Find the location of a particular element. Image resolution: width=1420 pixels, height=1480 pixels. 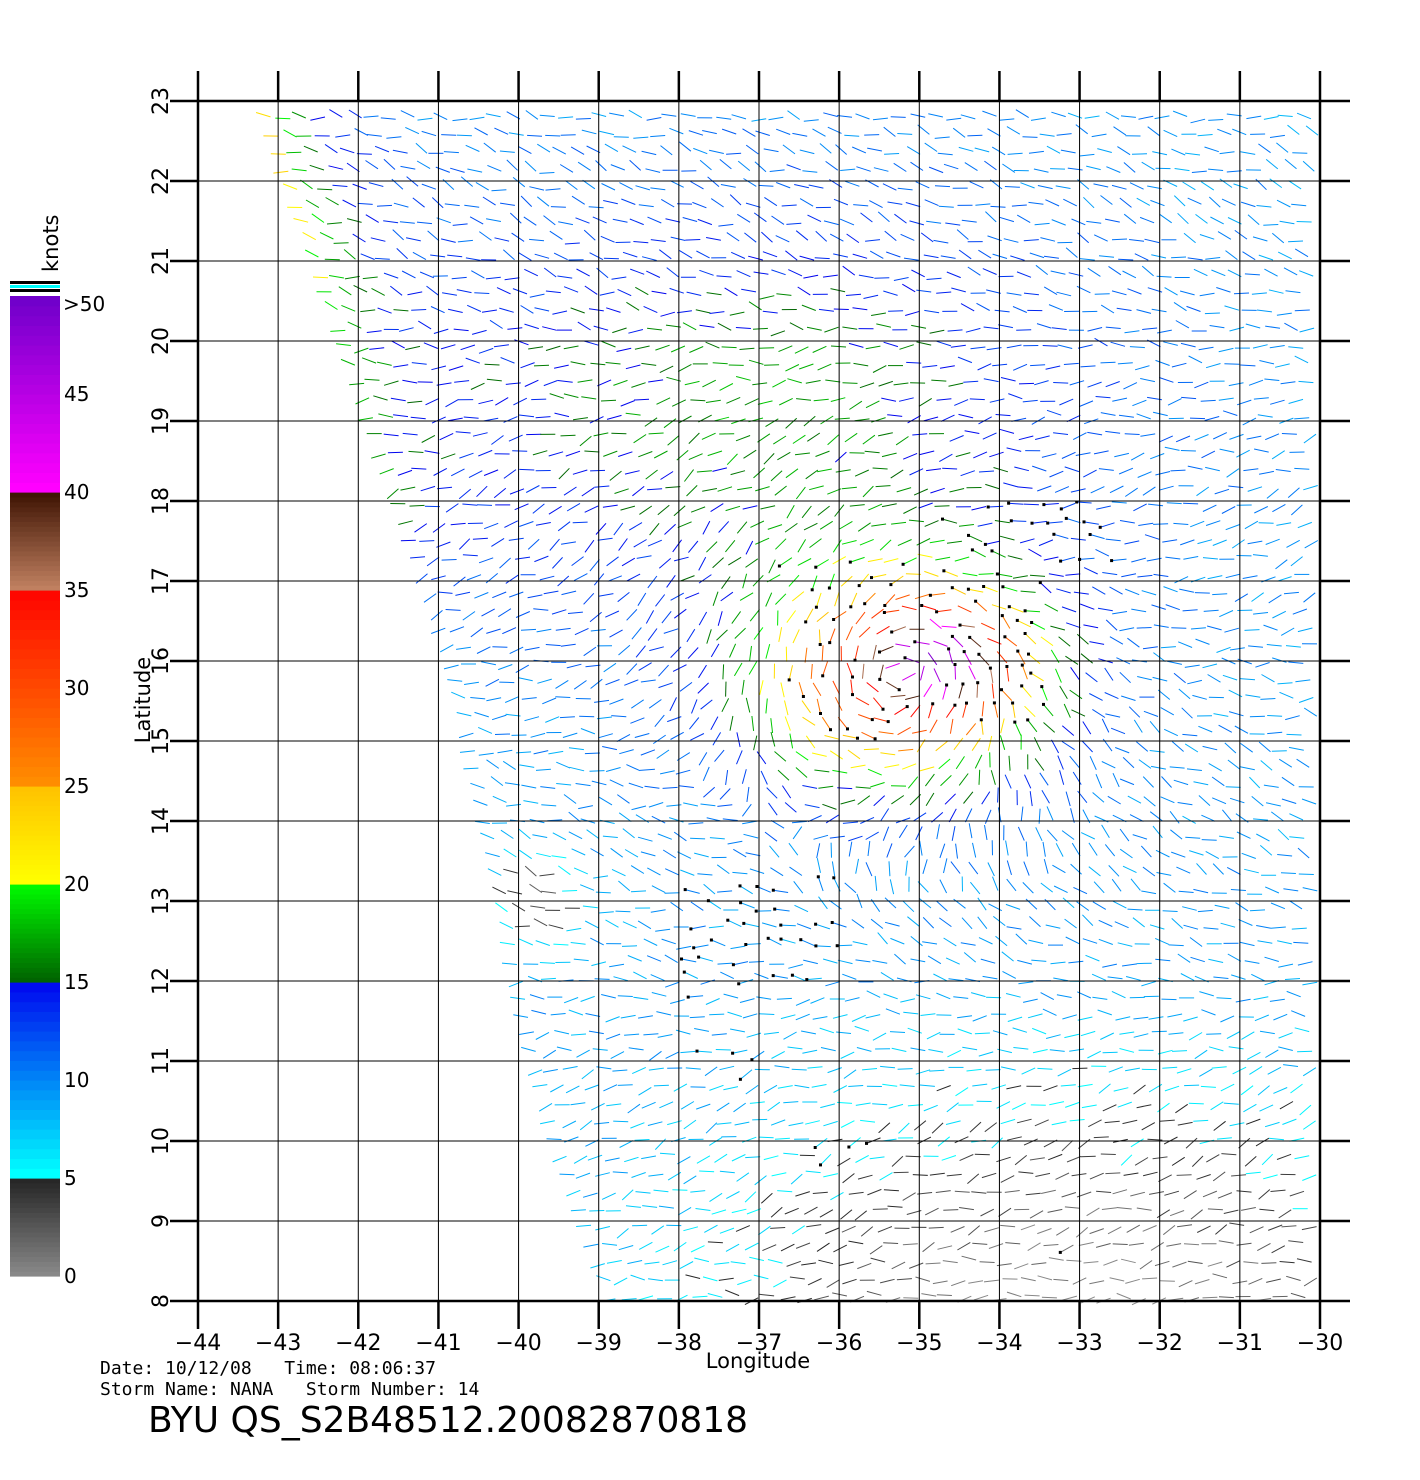

colorbar-tick-label: 45 is located at coordinates (76, 394).